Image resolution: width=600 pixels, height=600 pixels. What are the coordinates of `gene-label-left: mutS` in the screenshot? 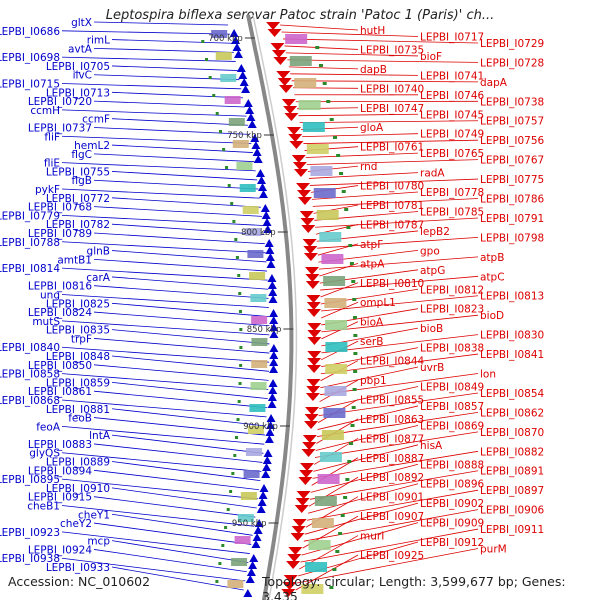 It's located at (46, 322).